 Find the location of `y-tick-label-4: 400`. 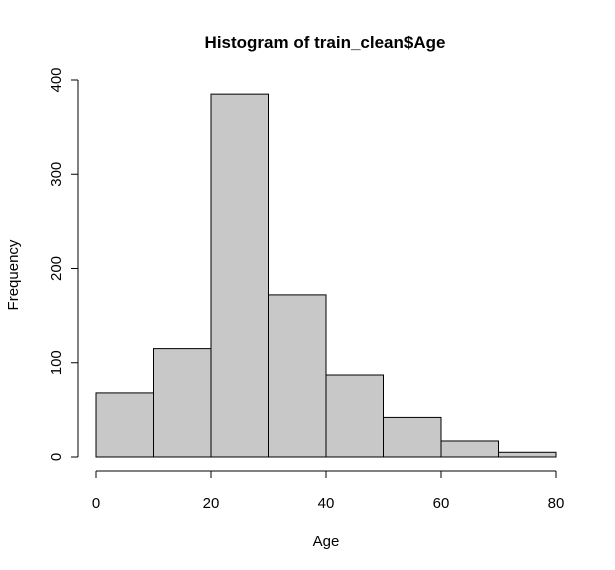

y-tick-label-4: 400 is located at coordinates (56, 79).